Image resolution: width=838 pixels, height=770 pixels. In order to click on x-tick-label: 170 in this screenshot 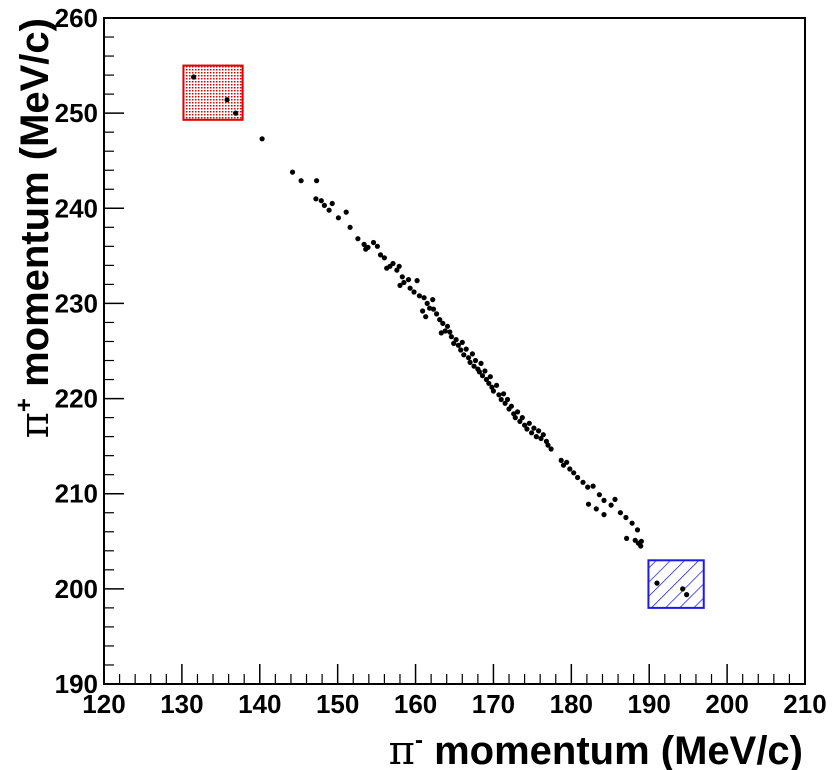, I will do `click(493, 704)`.